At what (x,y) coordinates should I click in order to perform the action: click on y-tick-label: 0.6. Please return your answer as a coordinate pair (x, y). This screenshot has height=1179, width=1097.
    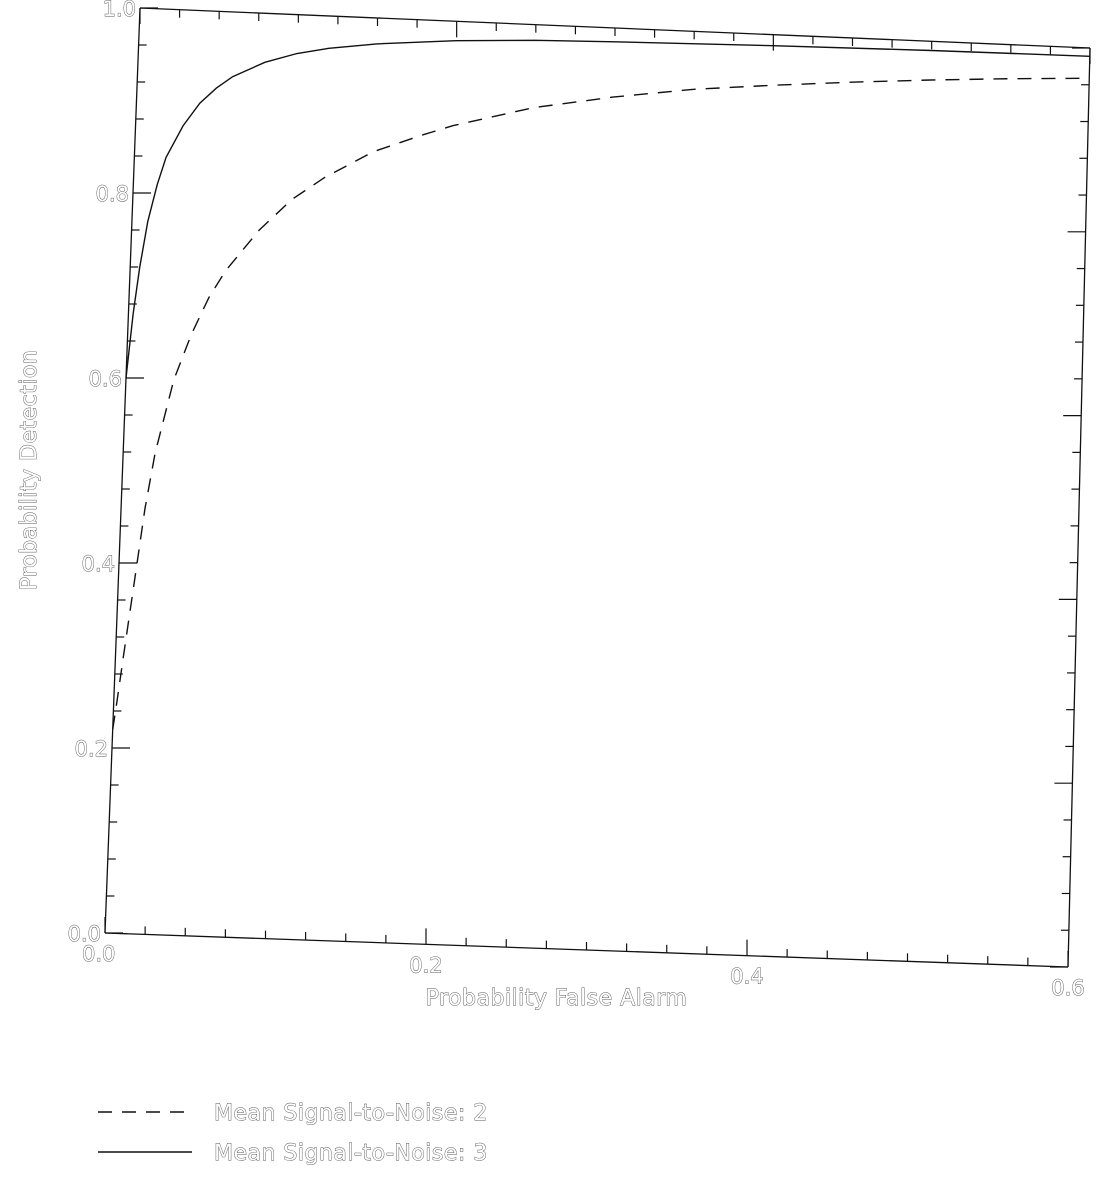
    Looking at the image, I should click on (105, 379).